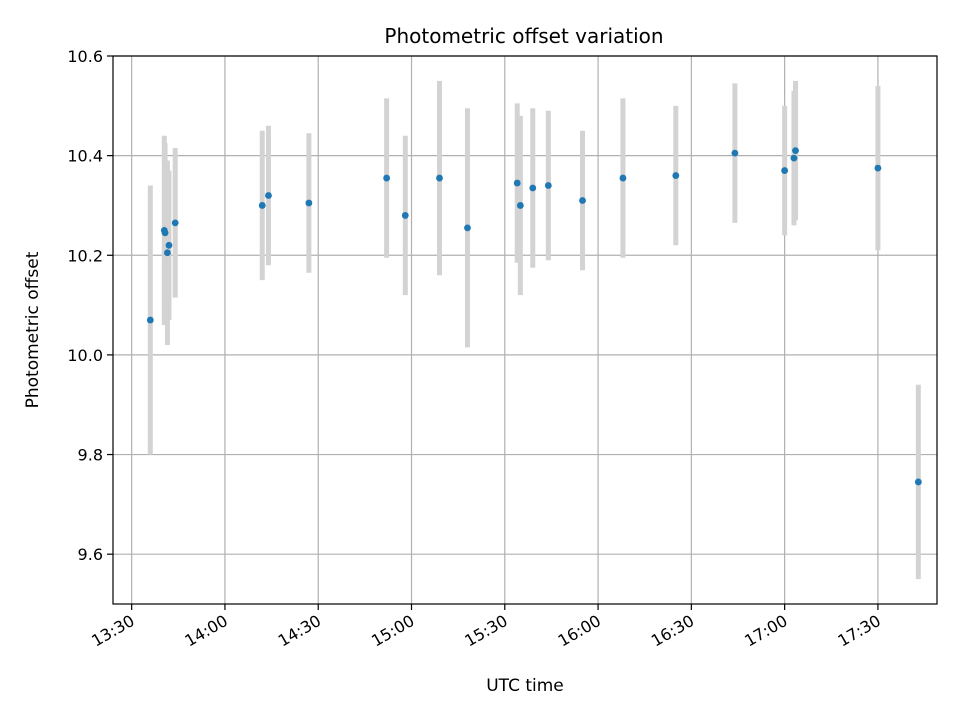  Describe the element at coordinates (33, 329) in the screenshot. I see `y-axis-label: Photometric offset` at that location.